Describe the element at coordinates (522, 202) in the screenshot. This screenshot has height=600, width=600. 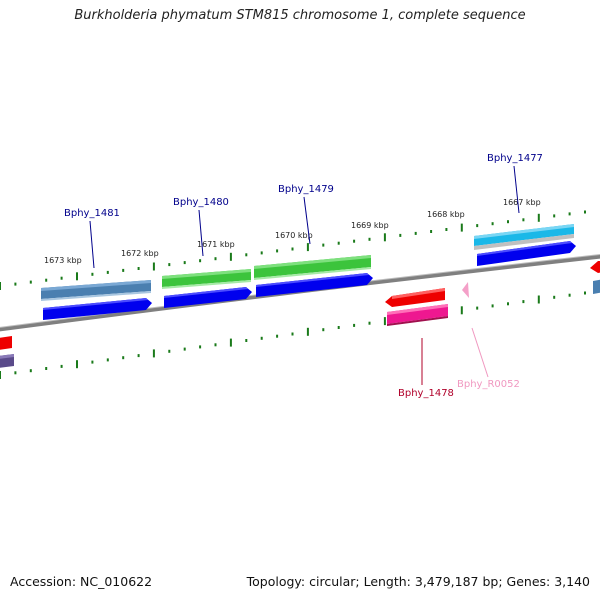
I see `kbp-label-1667: 1667 kbp` at that location.